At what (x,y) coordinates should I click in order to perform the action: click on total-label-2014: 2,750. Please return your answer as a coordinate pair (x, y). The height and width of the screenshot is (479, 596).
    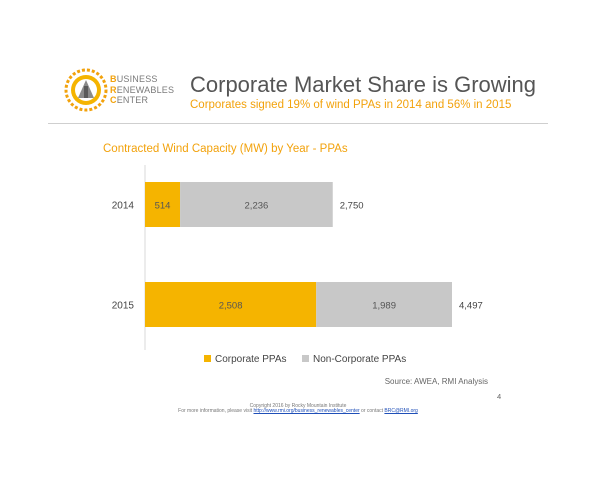
    Looking at the image, I should click on (352, 206).